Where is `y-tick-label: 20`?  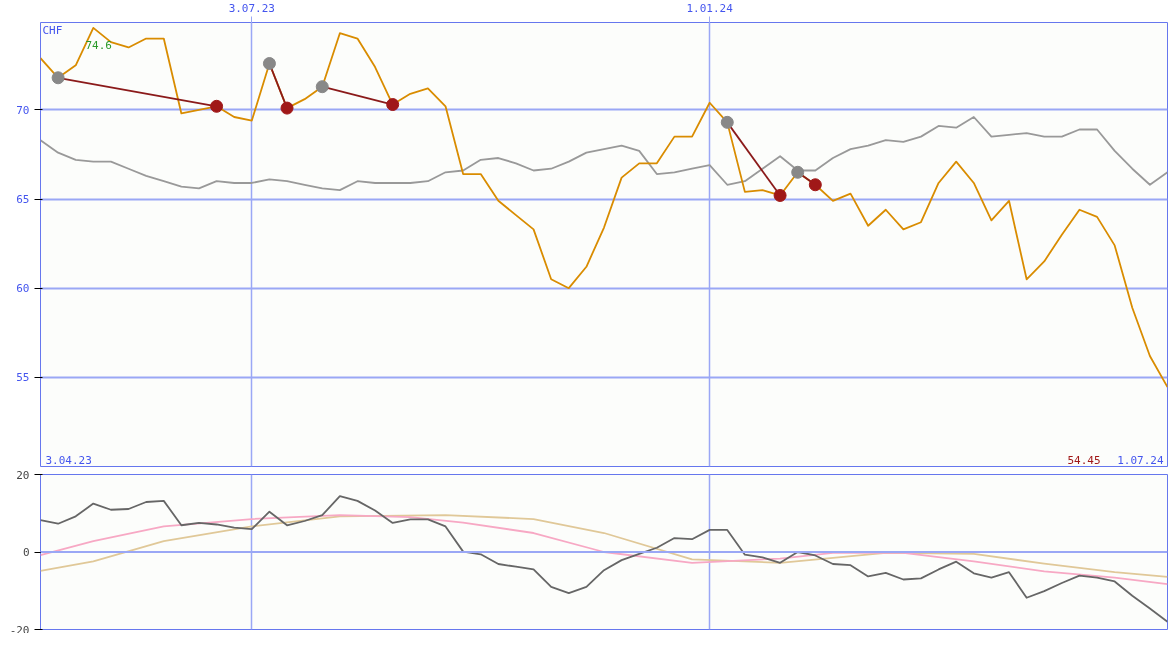
y-tick-label: 20 is located at coordinates (23, 475).